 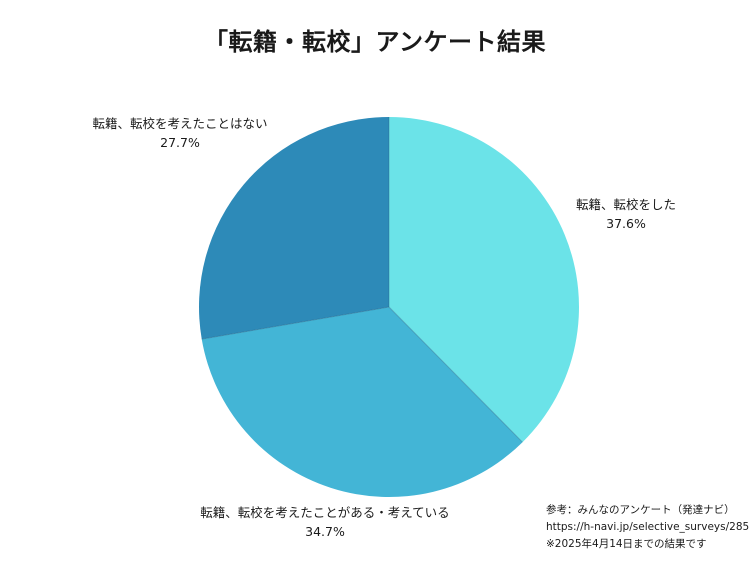 I want to click on slice-value-label: 34.7%, so click(x=325, y=531).